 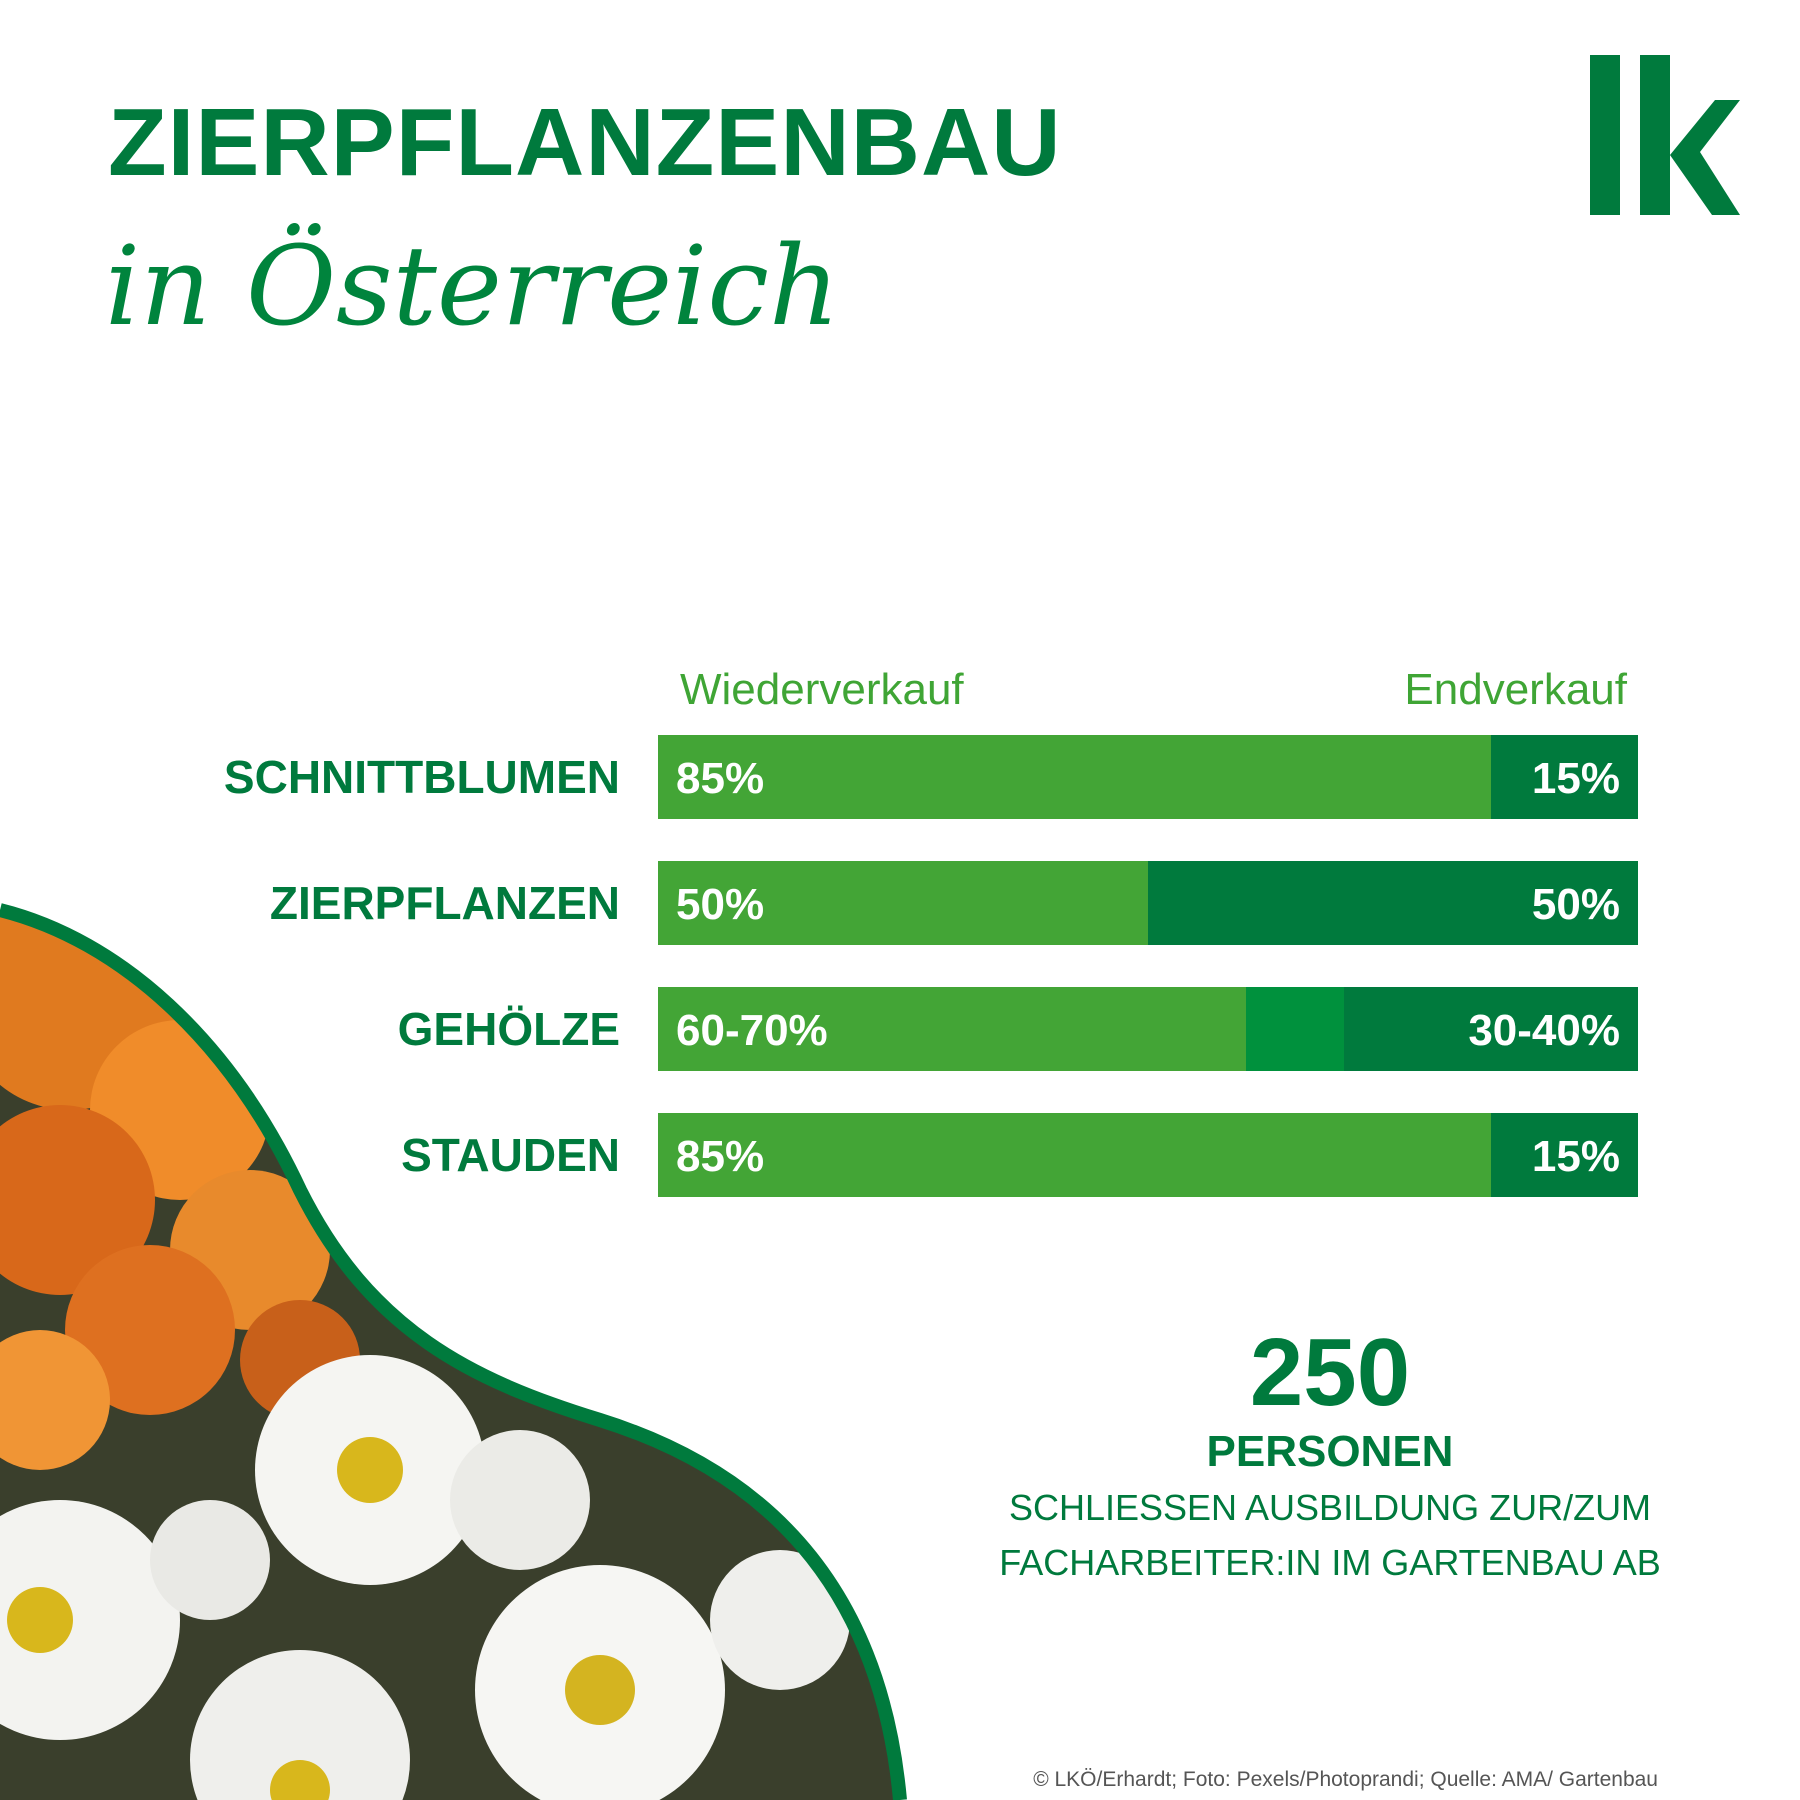 I want to click on bar-wiederverkauf-stauden, so click(x=1074, y=1155).